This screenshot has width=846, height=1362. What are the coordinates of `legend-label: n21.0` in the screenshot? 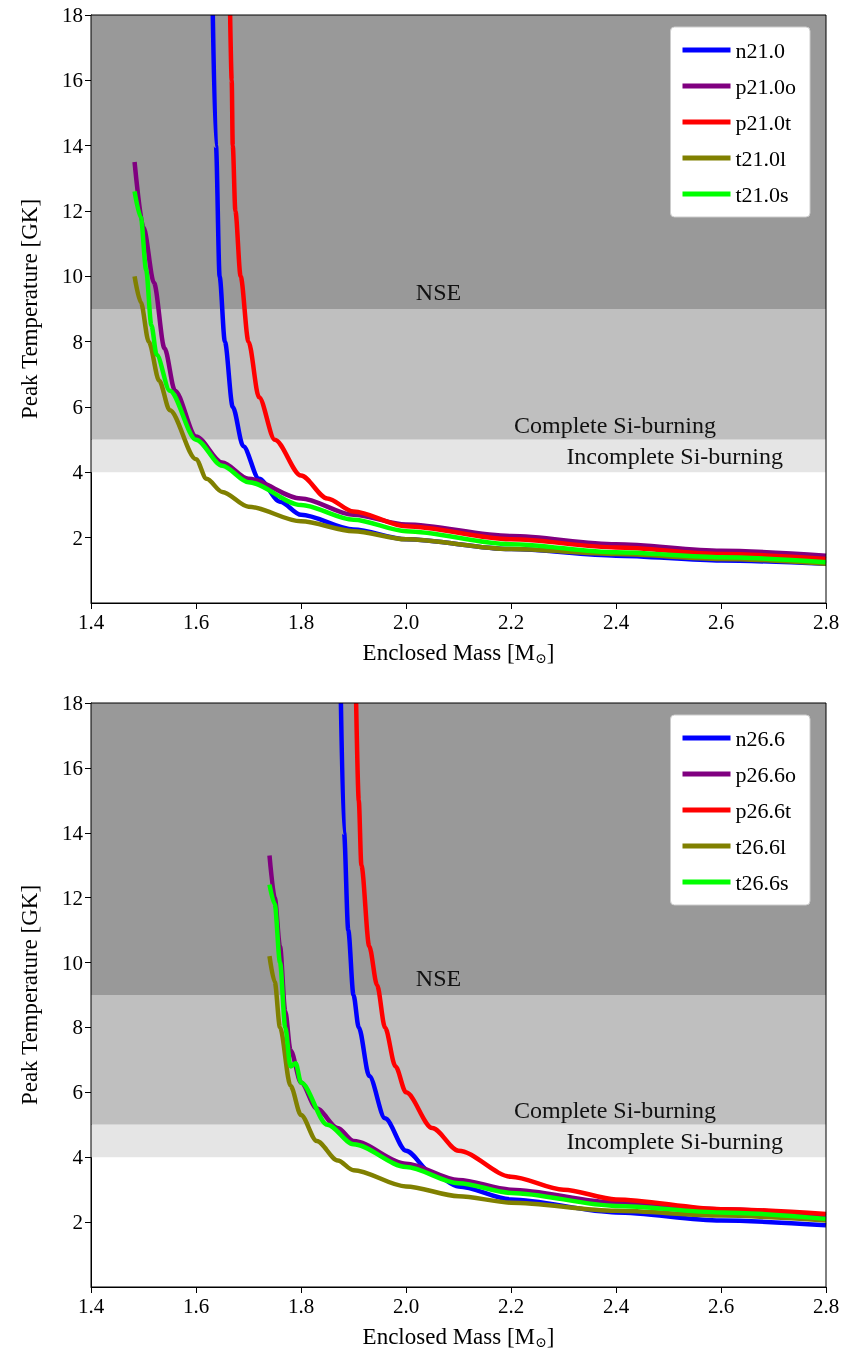 It's located at (760, 50).